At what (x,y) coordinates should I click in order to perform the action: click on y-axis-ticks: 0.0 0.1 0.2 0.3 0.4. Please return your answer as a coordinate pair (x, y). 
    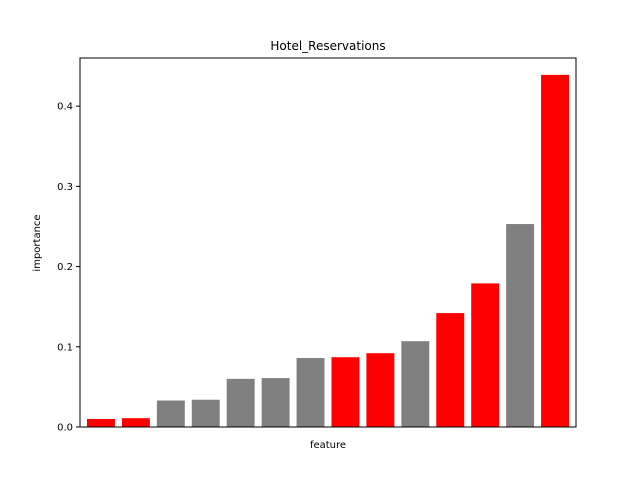
    Looking at the image, I should click on (68, 268).